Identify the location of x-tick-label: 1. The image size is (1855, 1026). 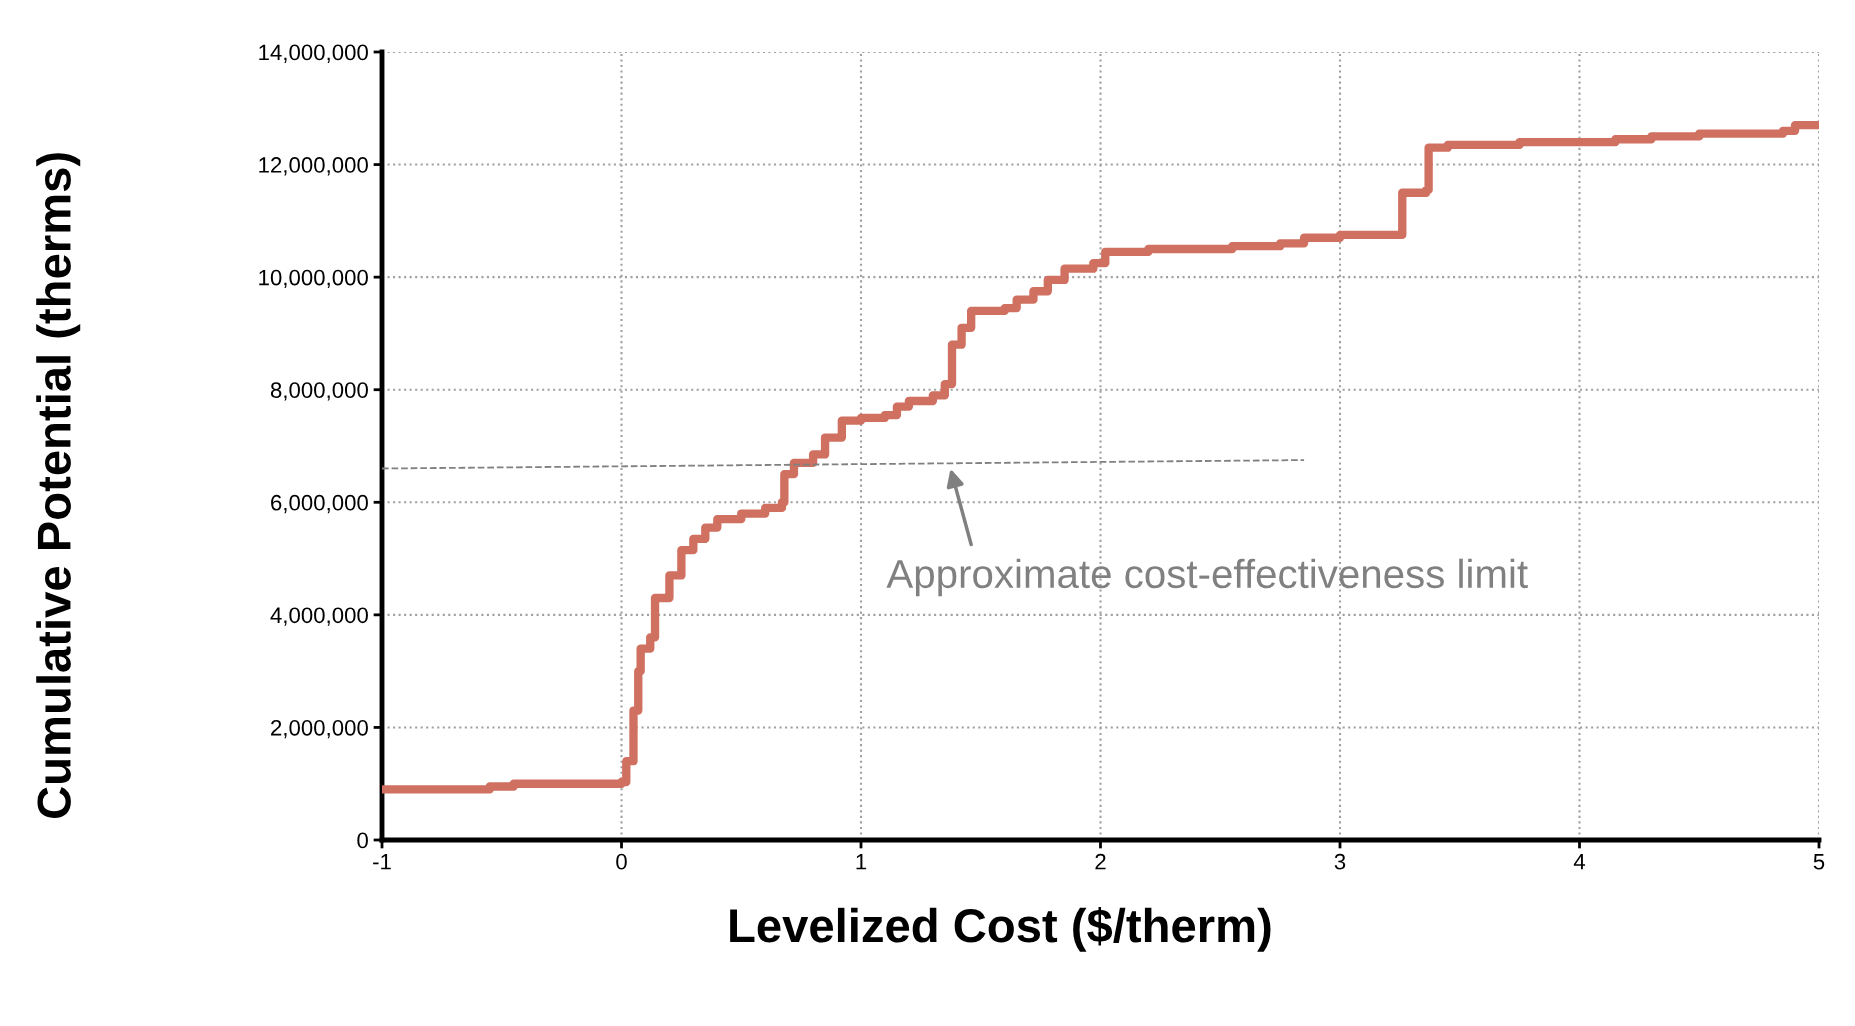
(861, 862).